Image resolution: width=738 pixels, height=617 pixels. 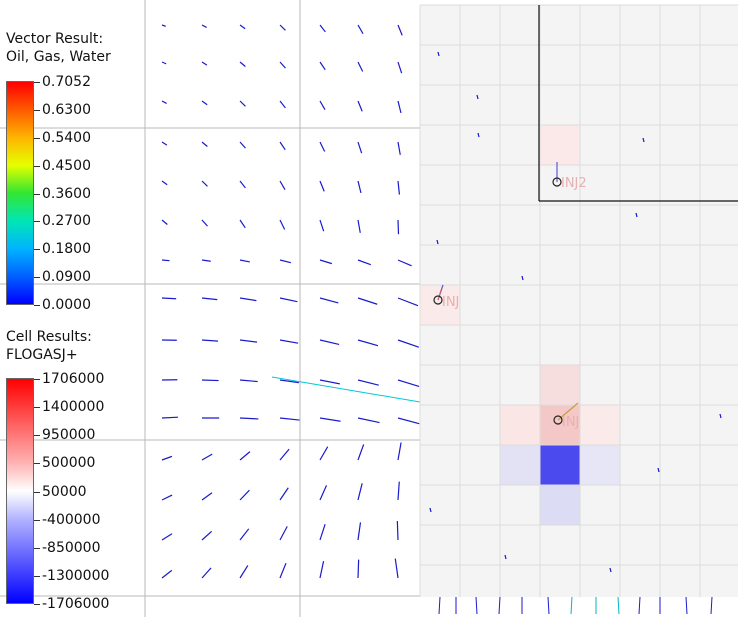 What do you see at coordinates (71, 547) in the screenshot?
I see `cell-legend-label: -850000` at bounding box center [71, 547].